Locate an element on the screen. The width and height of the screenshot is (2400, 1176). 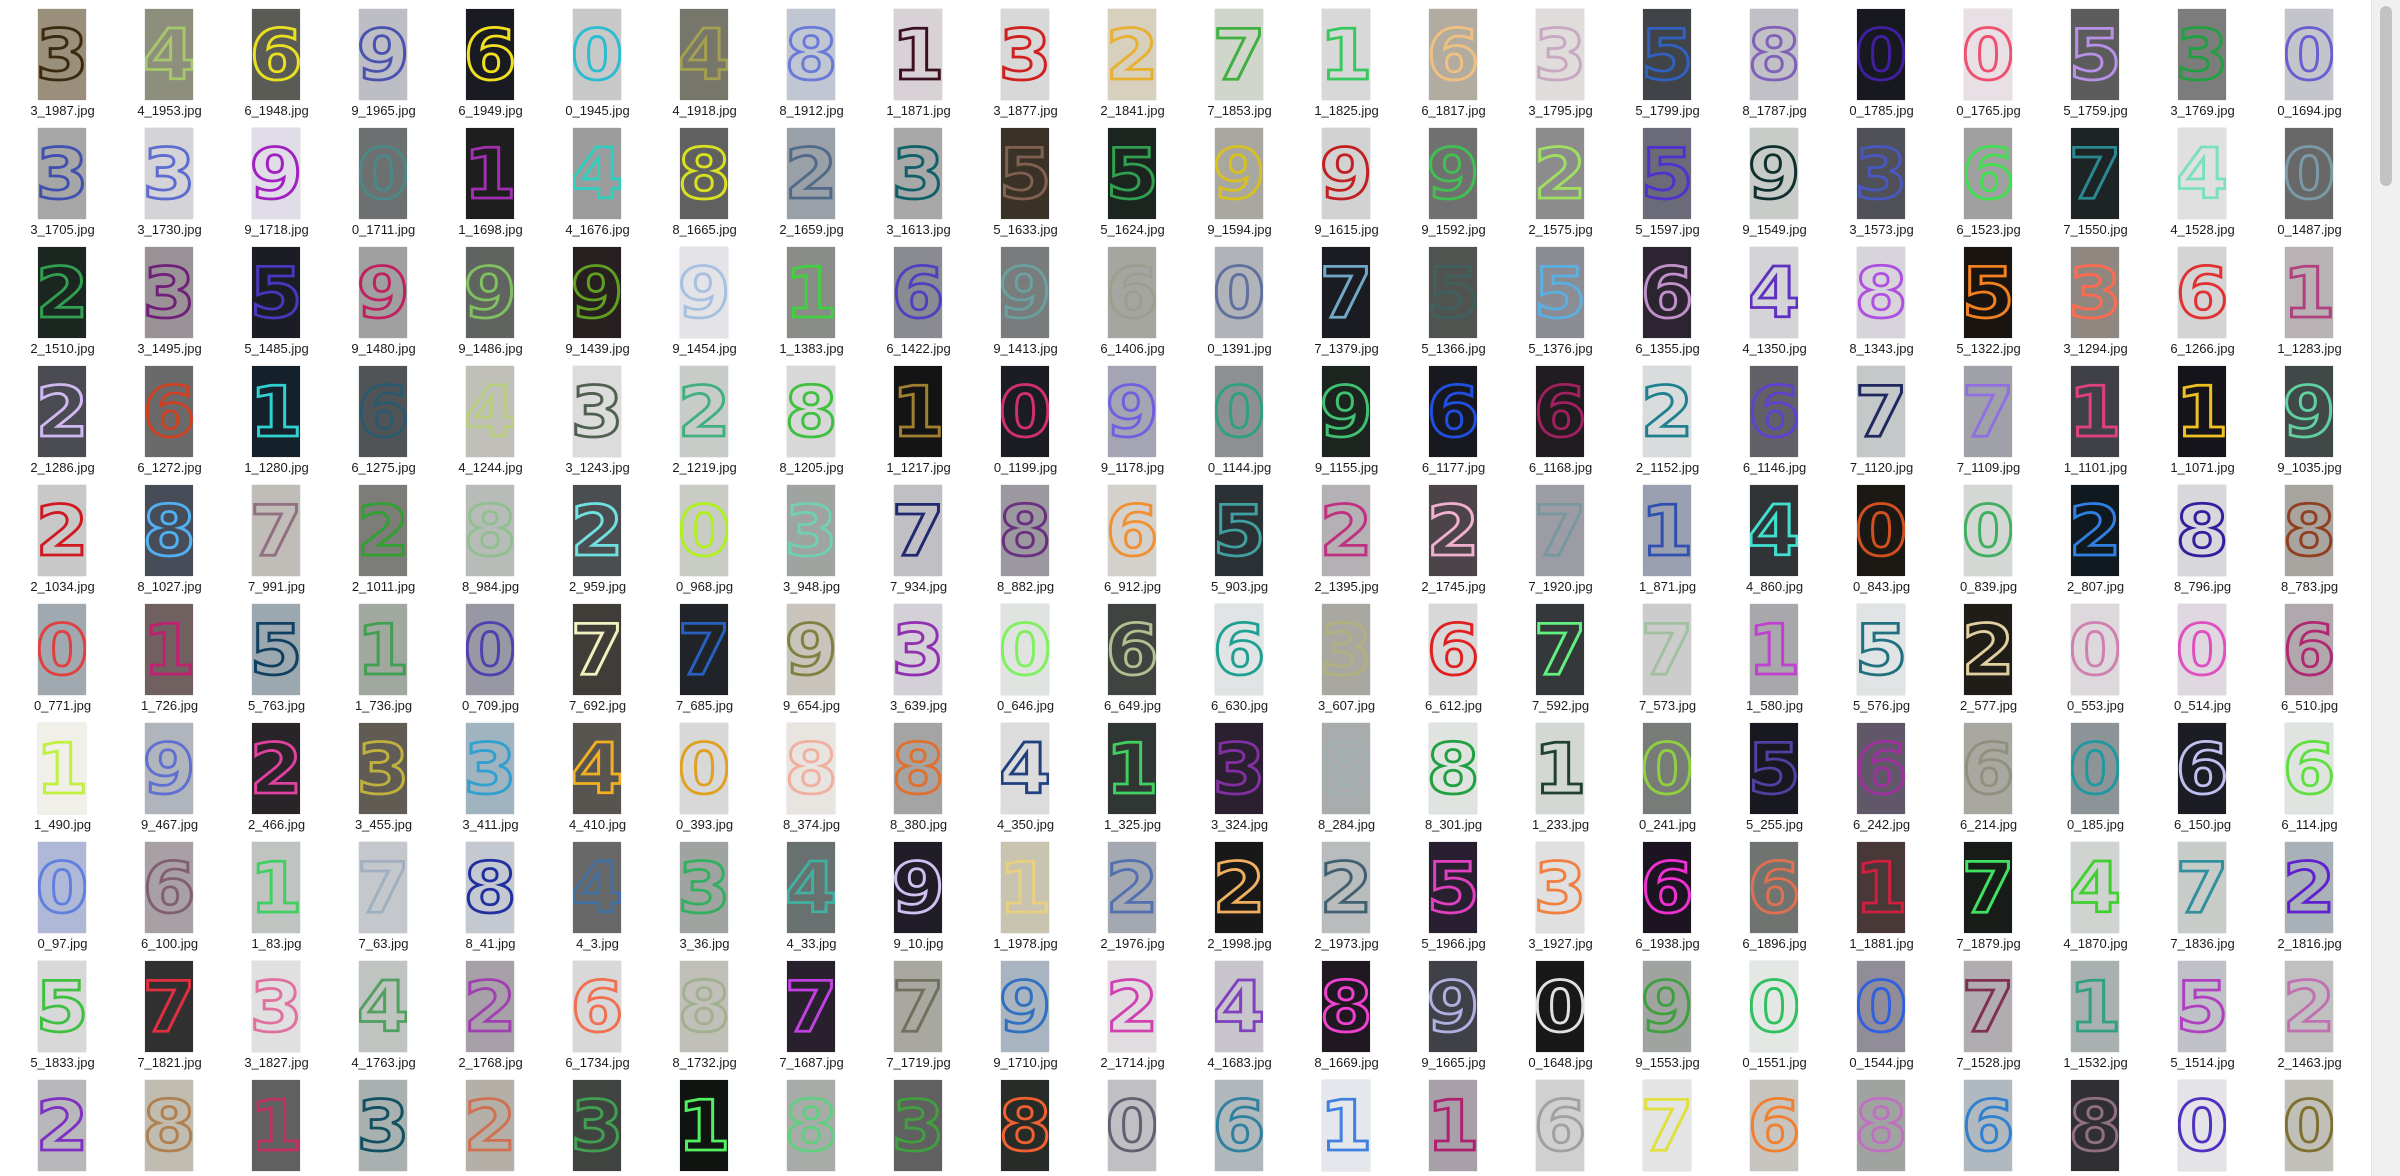
file-name-label: 5_1966.jpg is located at coordinates (1453, 943).